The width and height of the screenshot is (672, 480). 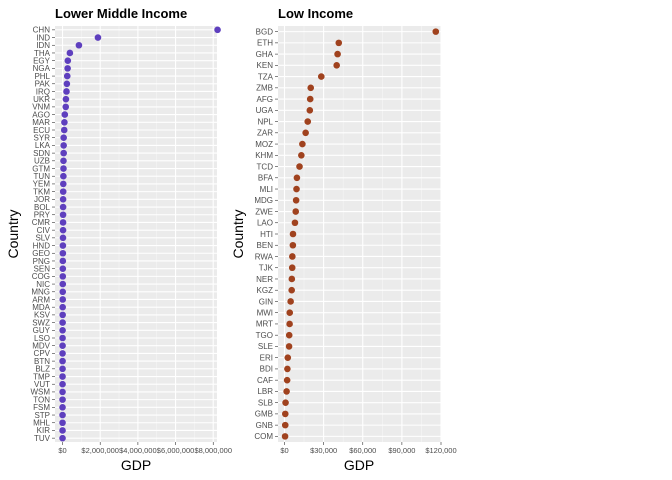 What do you see at coordinates (41, 261) in the screenshot?
I see `y-tick-label-png: PNG` at bounding box center [41, 261].